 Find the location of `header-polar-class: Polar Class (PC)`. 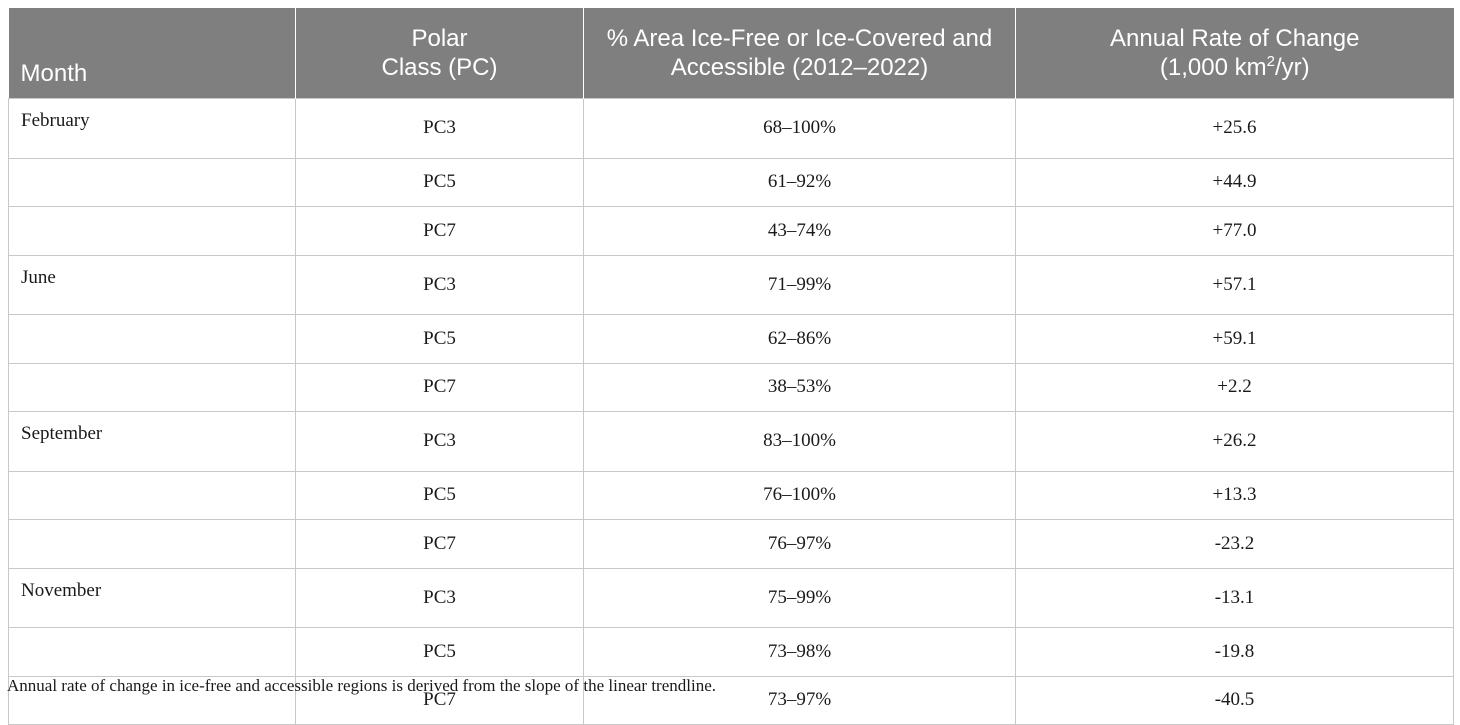

header-polar-class: Polar Class (PC) is located at coordinates (439, 53).